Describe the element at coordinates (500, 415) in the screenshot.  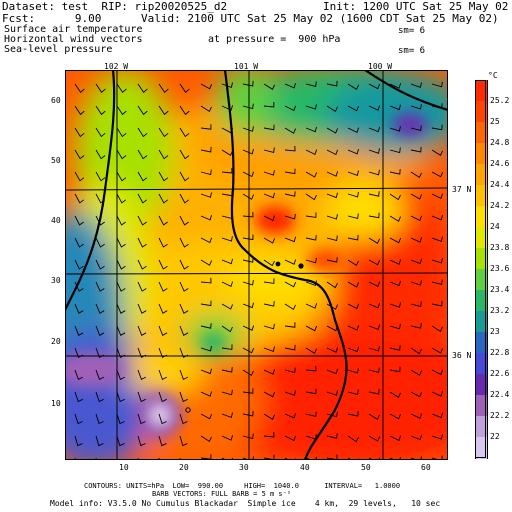
I see `colorbar-label: 22.2` at that location.